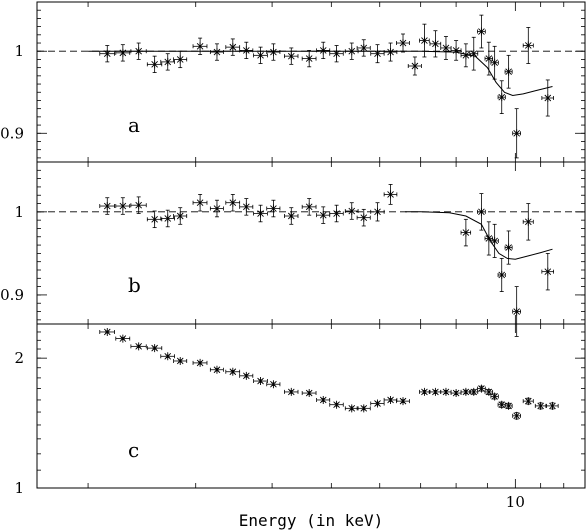  I want to click on x-tick-label: 10, so click(515, 502).